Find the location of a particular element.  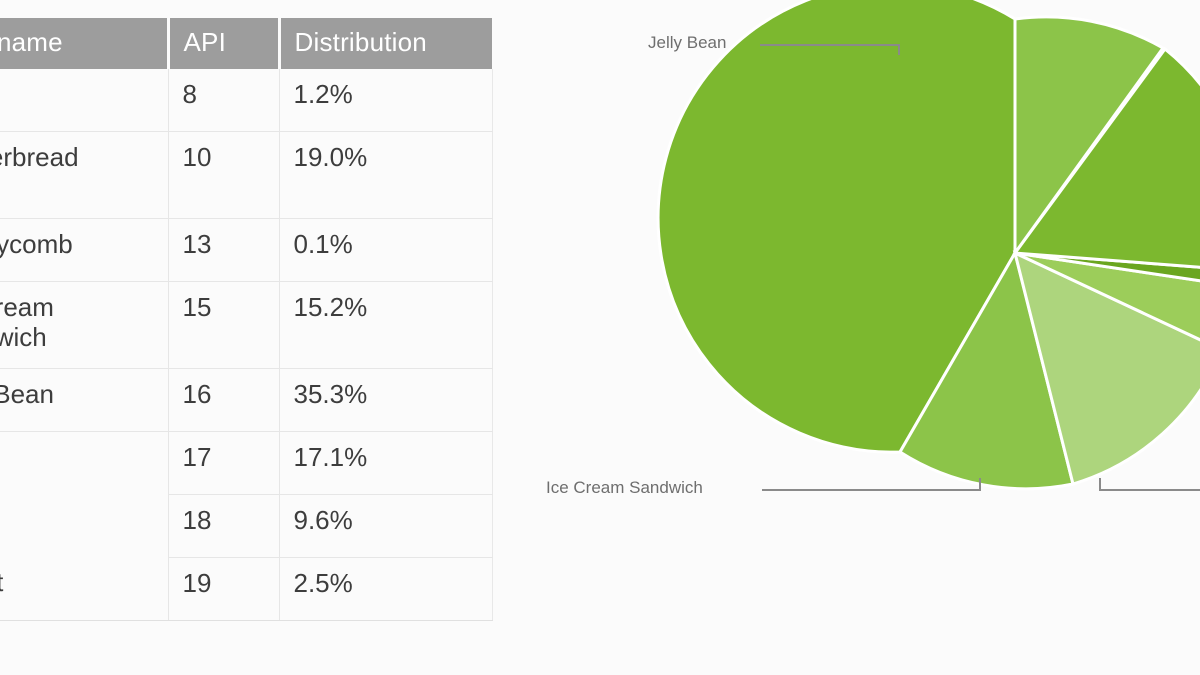

cell-codename: Froyo is located at coordinates (84, 100).